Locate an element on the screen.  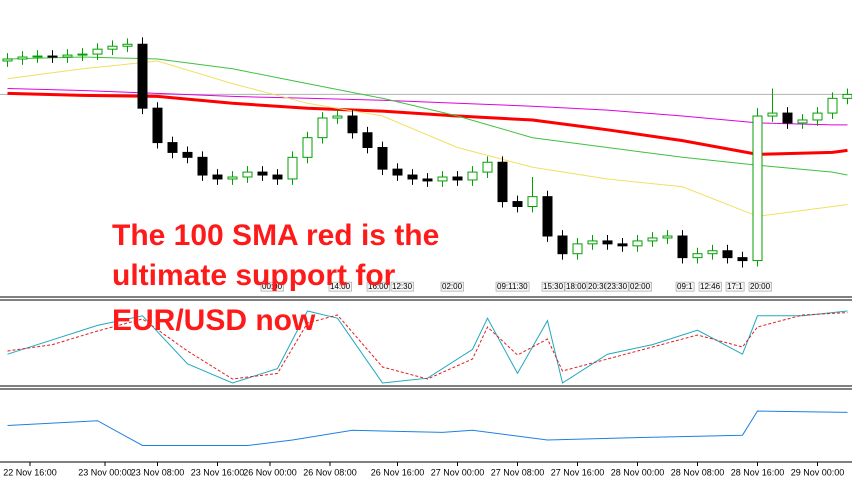
session-label: 18:00 is located at coordinates (576, 286).